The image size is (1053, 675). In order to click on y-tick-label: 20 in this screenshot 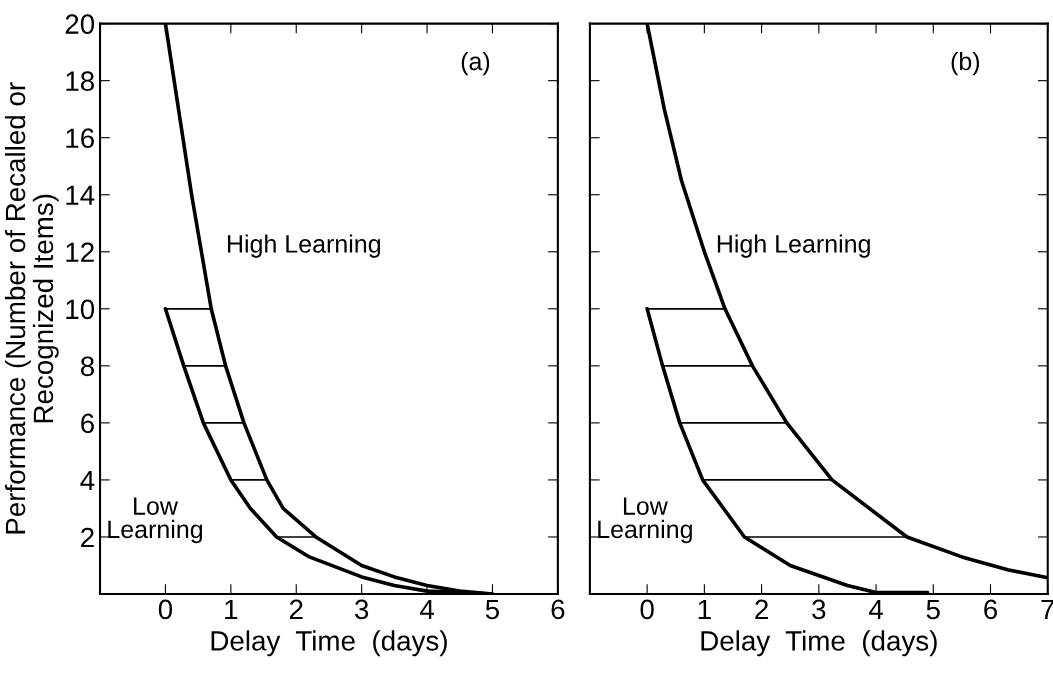, I will do `click(80, 24)`.